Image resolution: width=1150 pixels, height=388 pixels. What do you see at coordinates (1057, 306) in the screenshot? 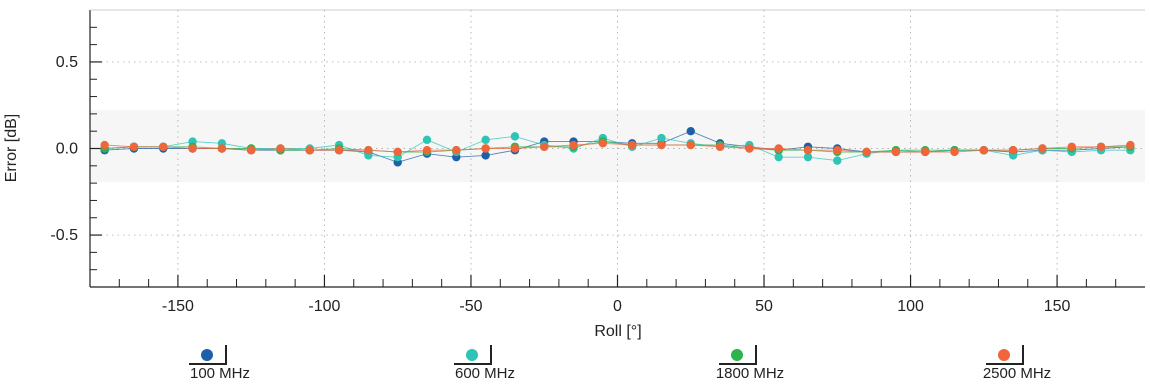
I see `x-tick-label: 150` at bounding box center [1057, 306].